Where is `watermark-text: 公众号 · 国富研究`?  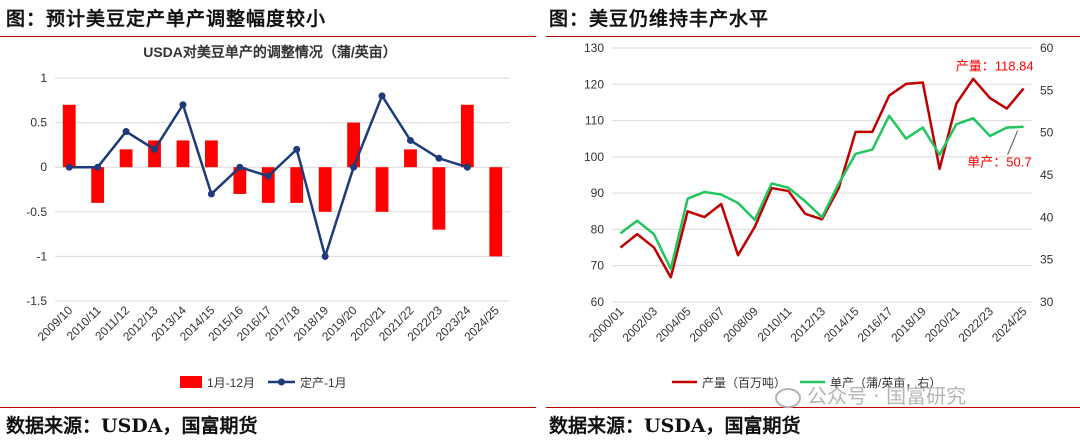
watermark-text: 公众号 · 国富研究 is located at coordinates (887, 396).